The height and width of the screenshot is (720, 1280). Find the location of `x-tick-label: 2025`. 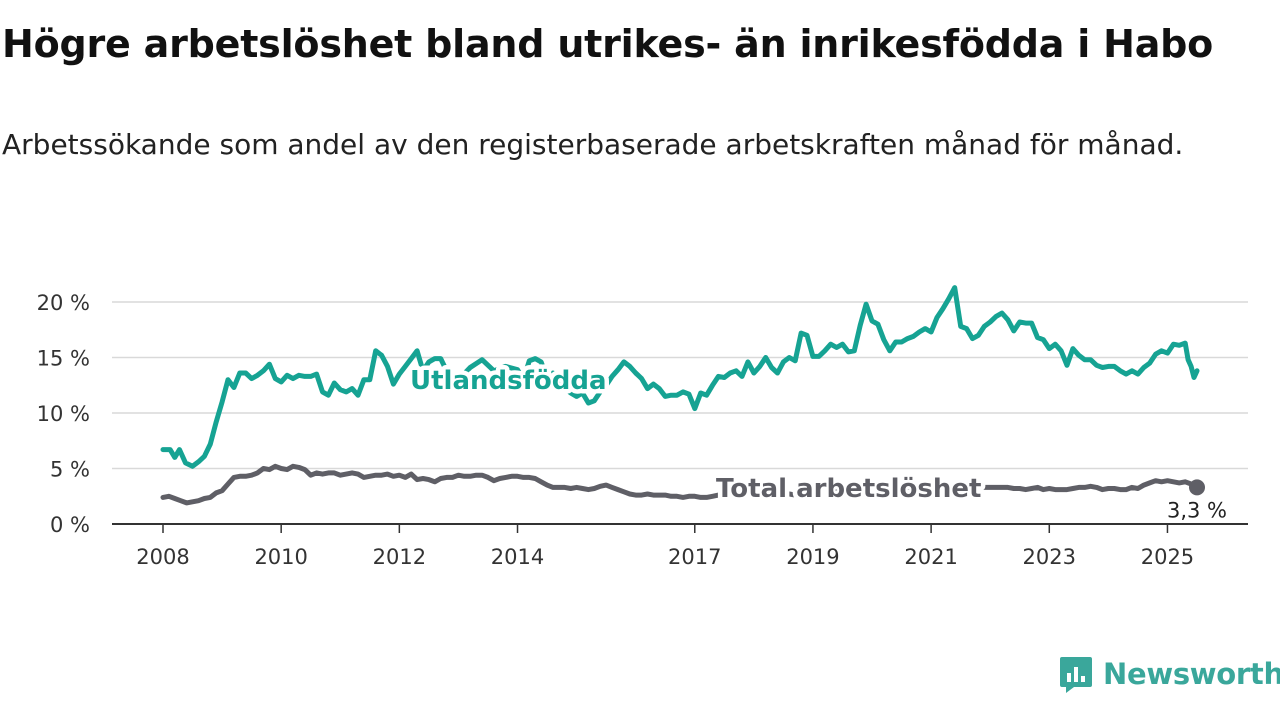

x-tick-label: 2025 is located at coordinates (1167, 557).